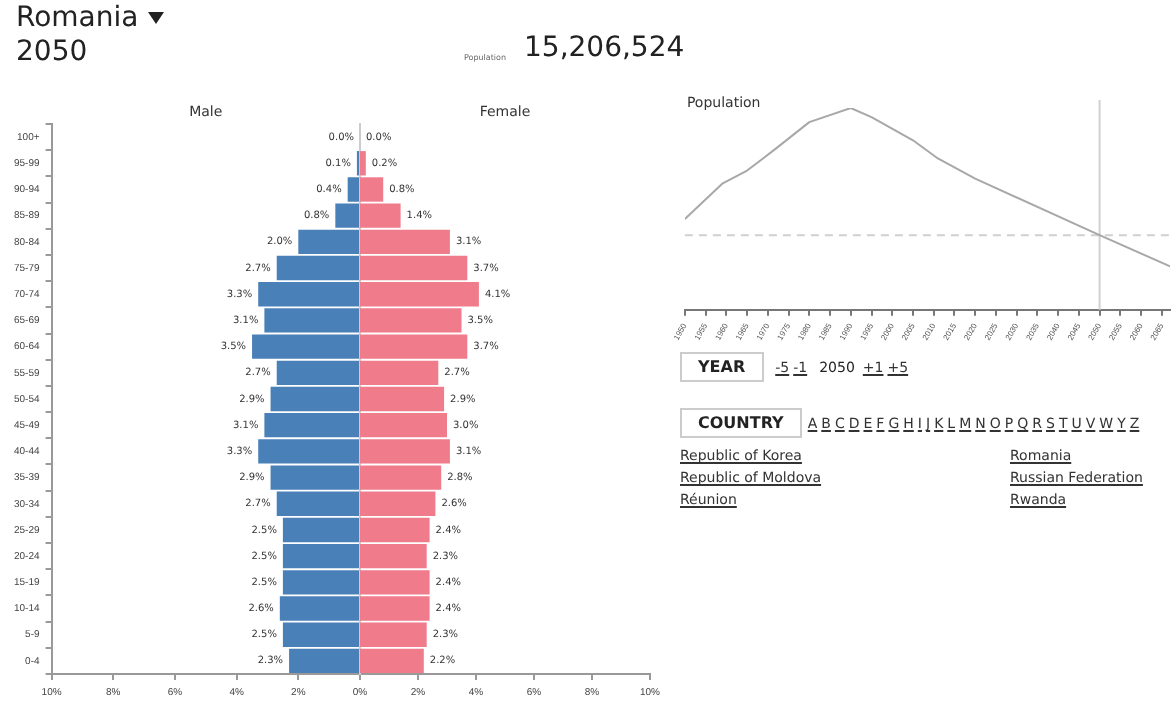 This screenshot has width=1176, height=708. Describe the element at coordinates (77, 18) in the screenshot. I see `chart-title: Romania` at that location.